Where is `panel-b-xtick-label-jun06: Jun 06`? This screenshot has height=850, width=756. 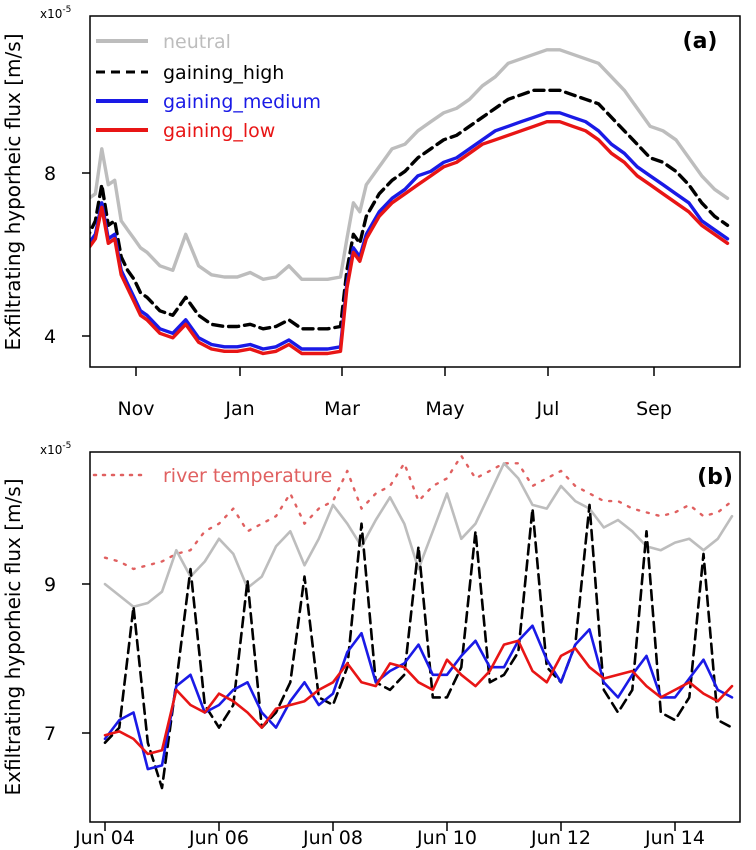
panel-b-xtick-label-jun06: Jun 06 is located at coordinates (218, 838).